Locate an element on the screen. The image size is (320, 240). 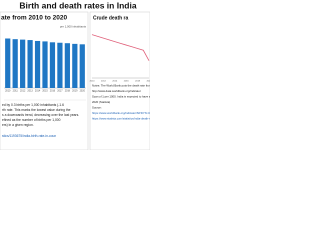
x-tick-label: 2019 is located at coordinates (75, 91).